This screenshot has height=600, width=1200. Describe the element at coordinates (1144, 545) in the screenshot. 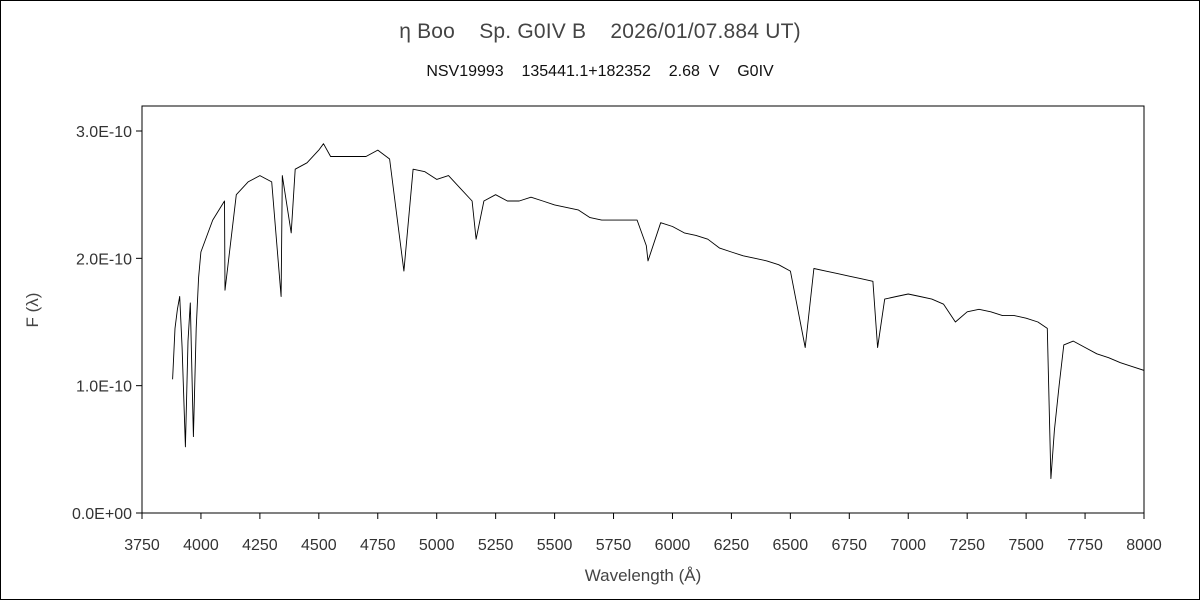

I see `x-tick-label: 8000` at that location.